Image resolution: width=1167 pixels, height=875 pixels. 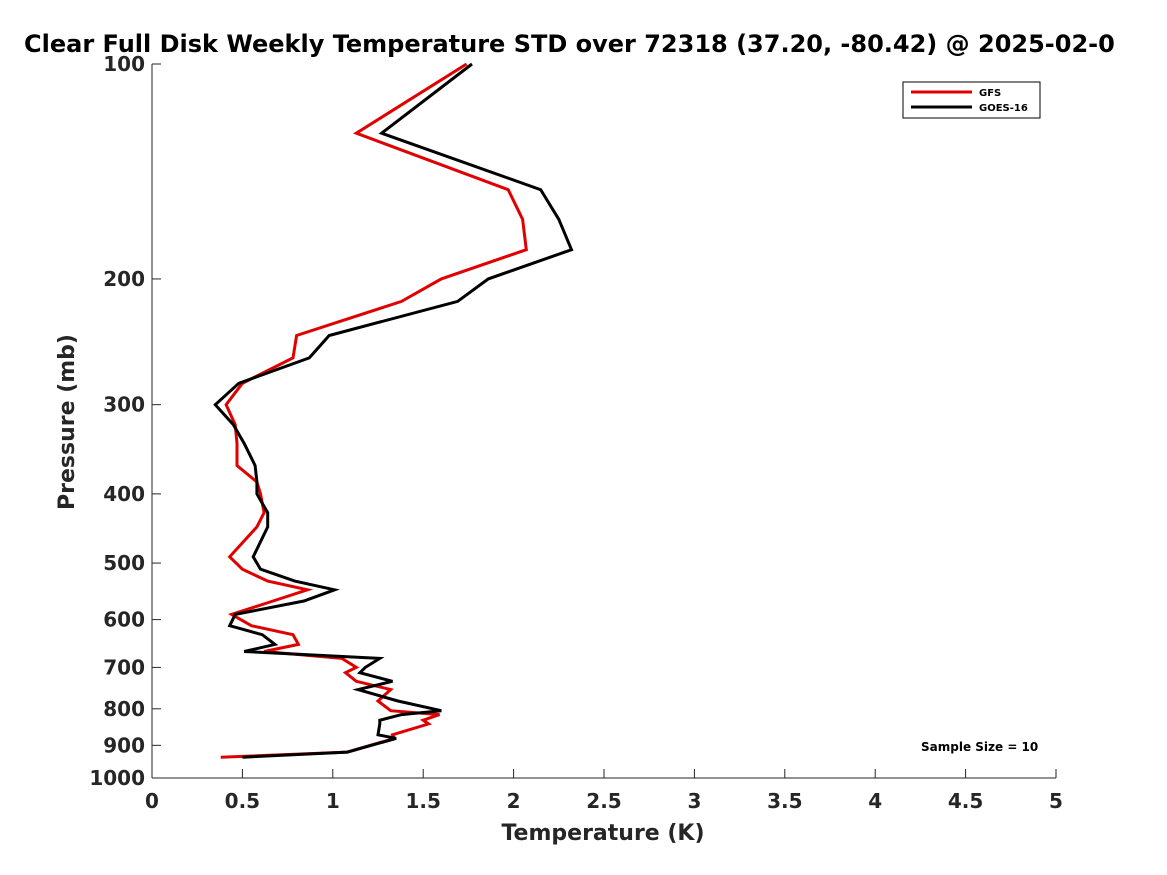 I want to click on legend-box, so click(x=971, y=100).